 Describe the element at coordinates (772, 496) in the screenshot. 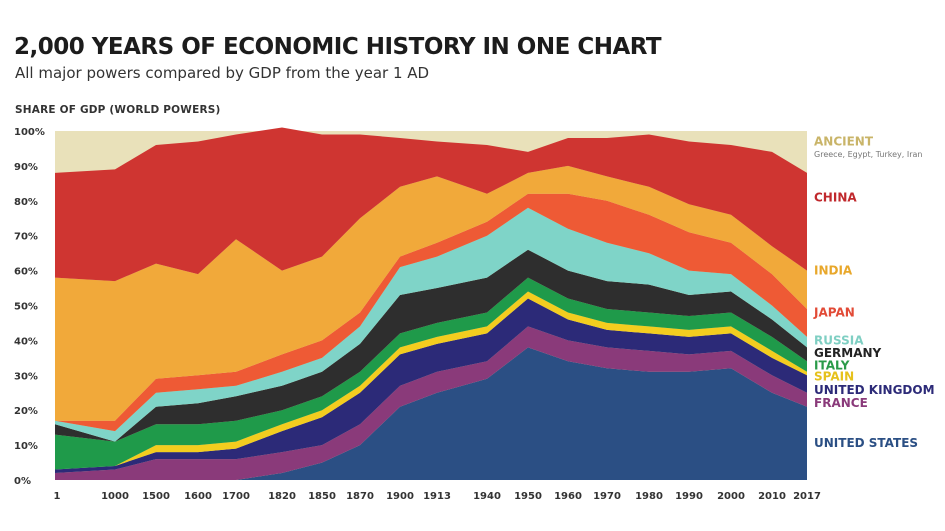

I see `x-tick-label: 2010` at that location.